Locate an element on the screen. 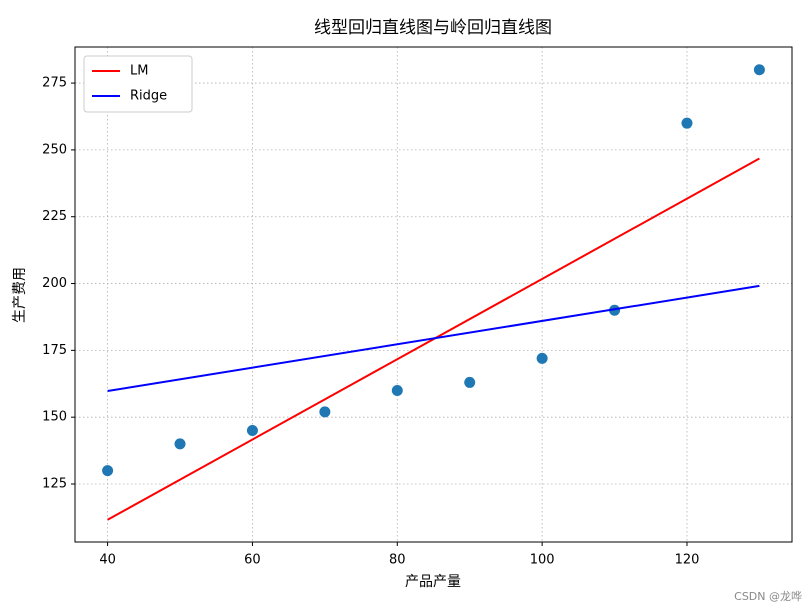  x-tick-label: 40 is located at coordinates (107, 560).